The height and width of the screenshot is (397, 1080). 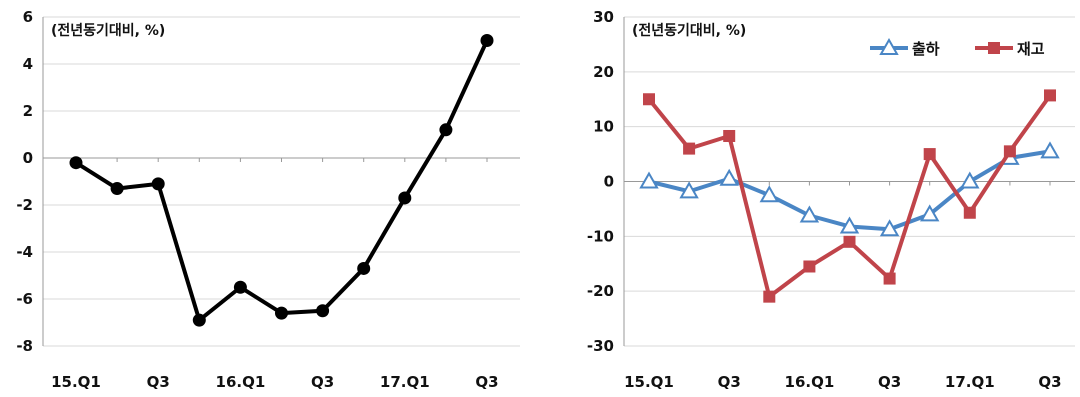 What do you see at coordinates (24, 252) in the screenshot?
I see `y-tick-label: -4` at bounding box center [24, 252].